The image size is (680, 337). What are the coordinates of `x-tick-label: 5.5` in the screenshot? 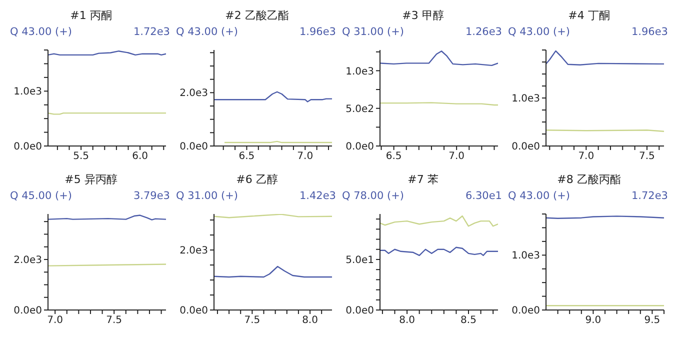 It's located at (81, 156).